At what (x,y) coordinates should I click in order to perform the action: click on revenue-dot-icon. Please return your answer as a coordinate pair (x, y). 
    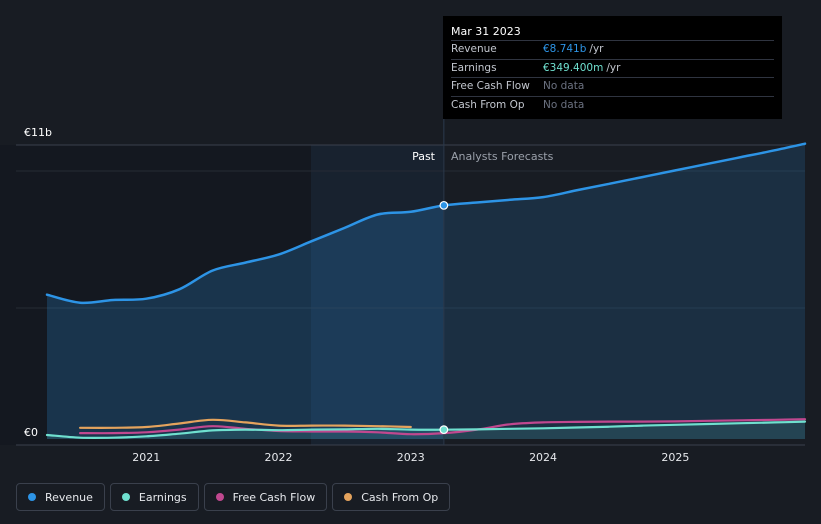
    Looking at the image, I should click on (32, 497).